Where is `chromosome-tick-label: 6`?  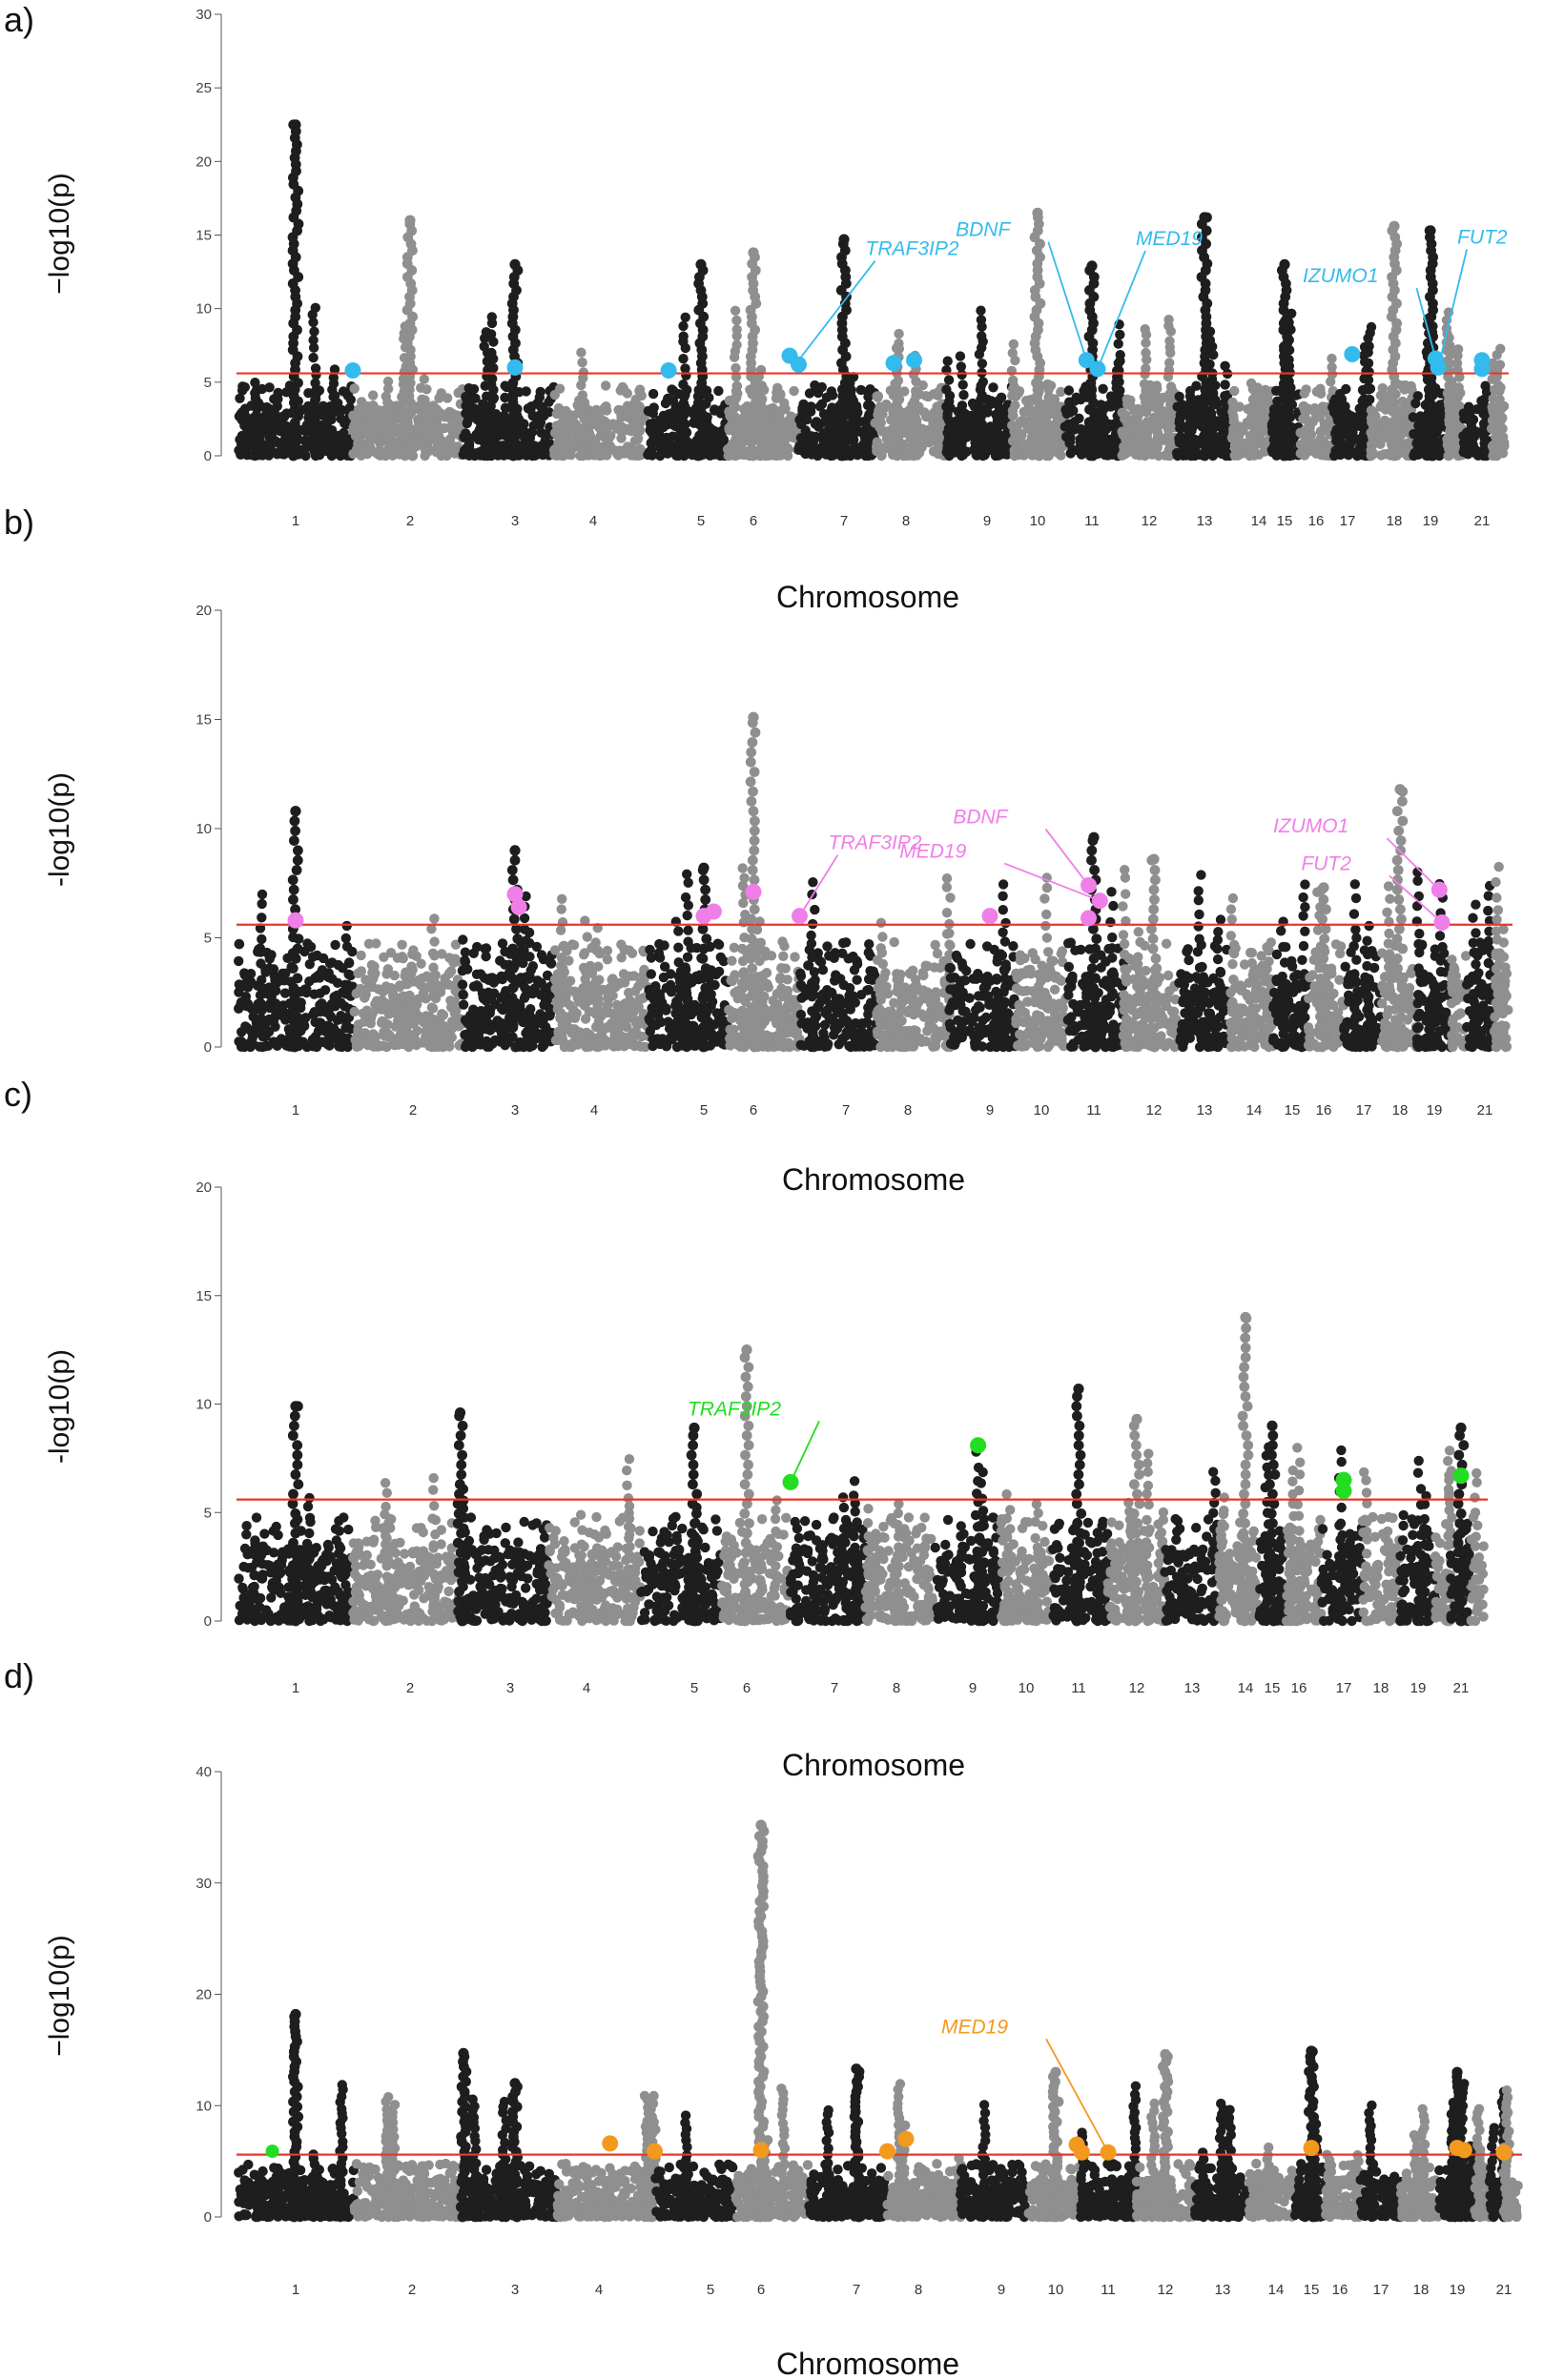 chromosome-tick-label: 6 is located at coordinates (747, 1688).